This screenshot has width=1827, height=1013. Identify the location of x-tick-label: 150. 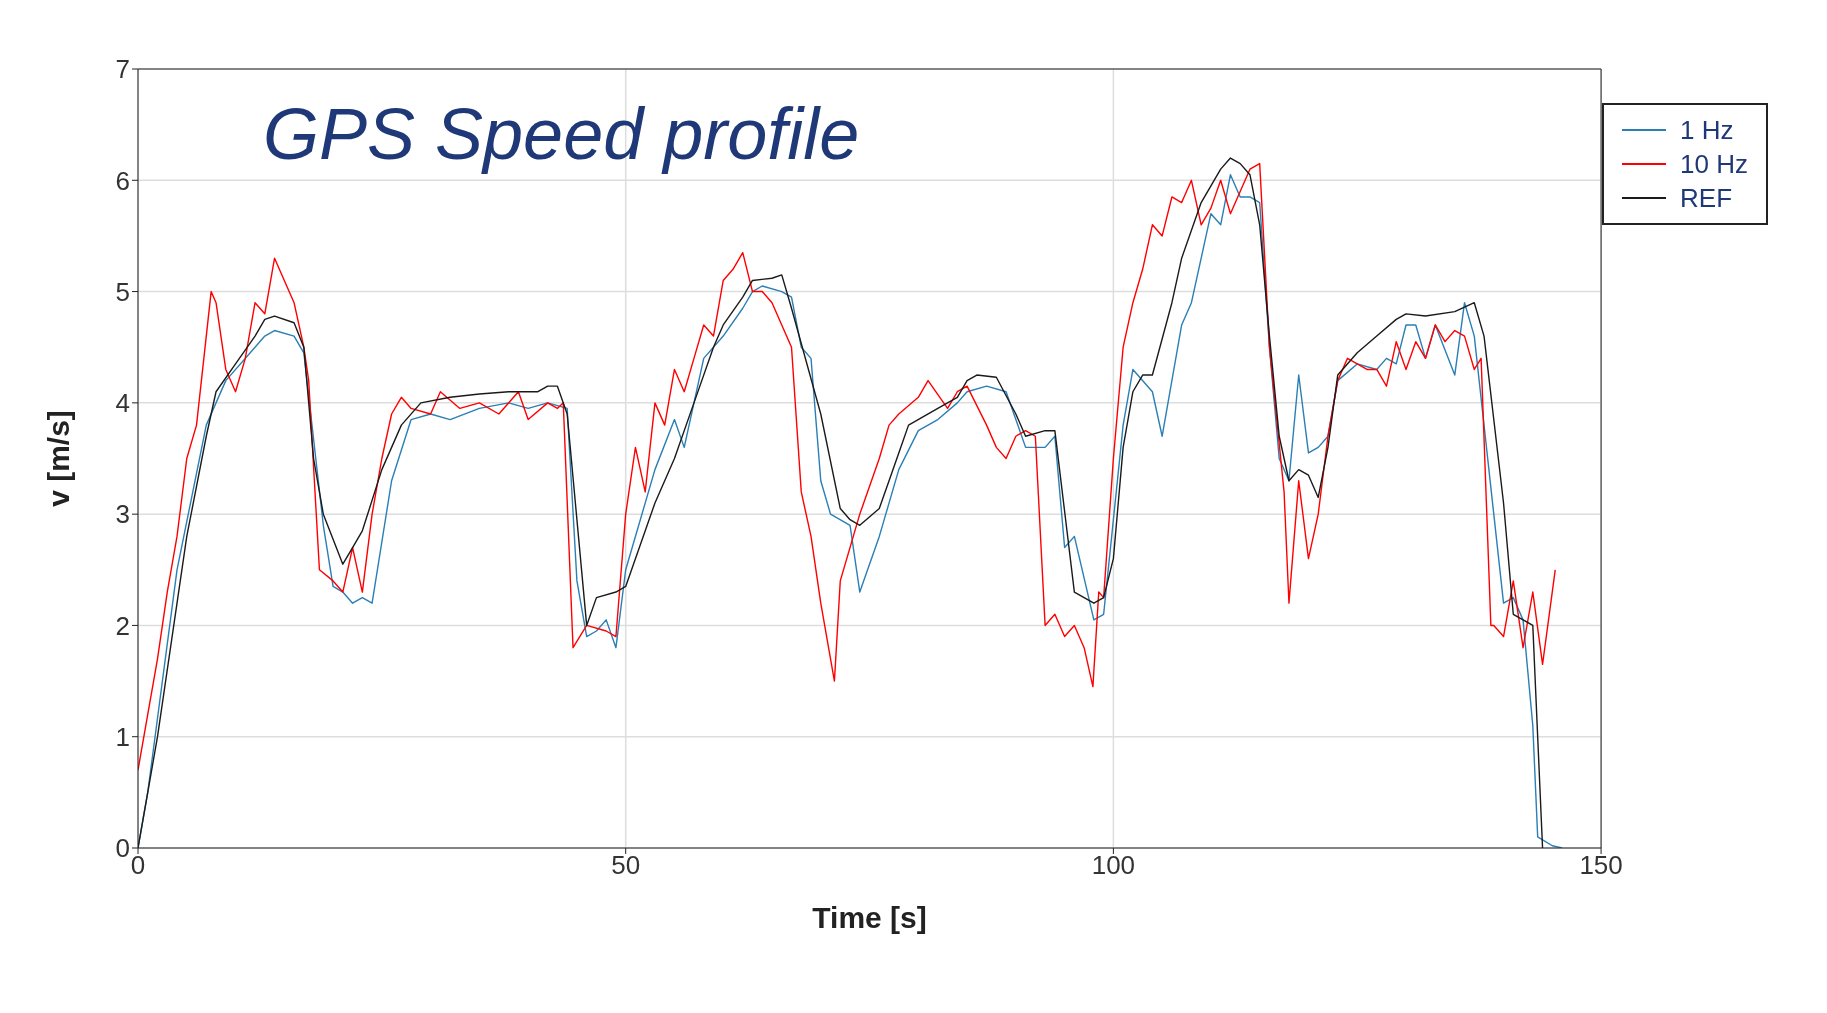
(1601, 865).